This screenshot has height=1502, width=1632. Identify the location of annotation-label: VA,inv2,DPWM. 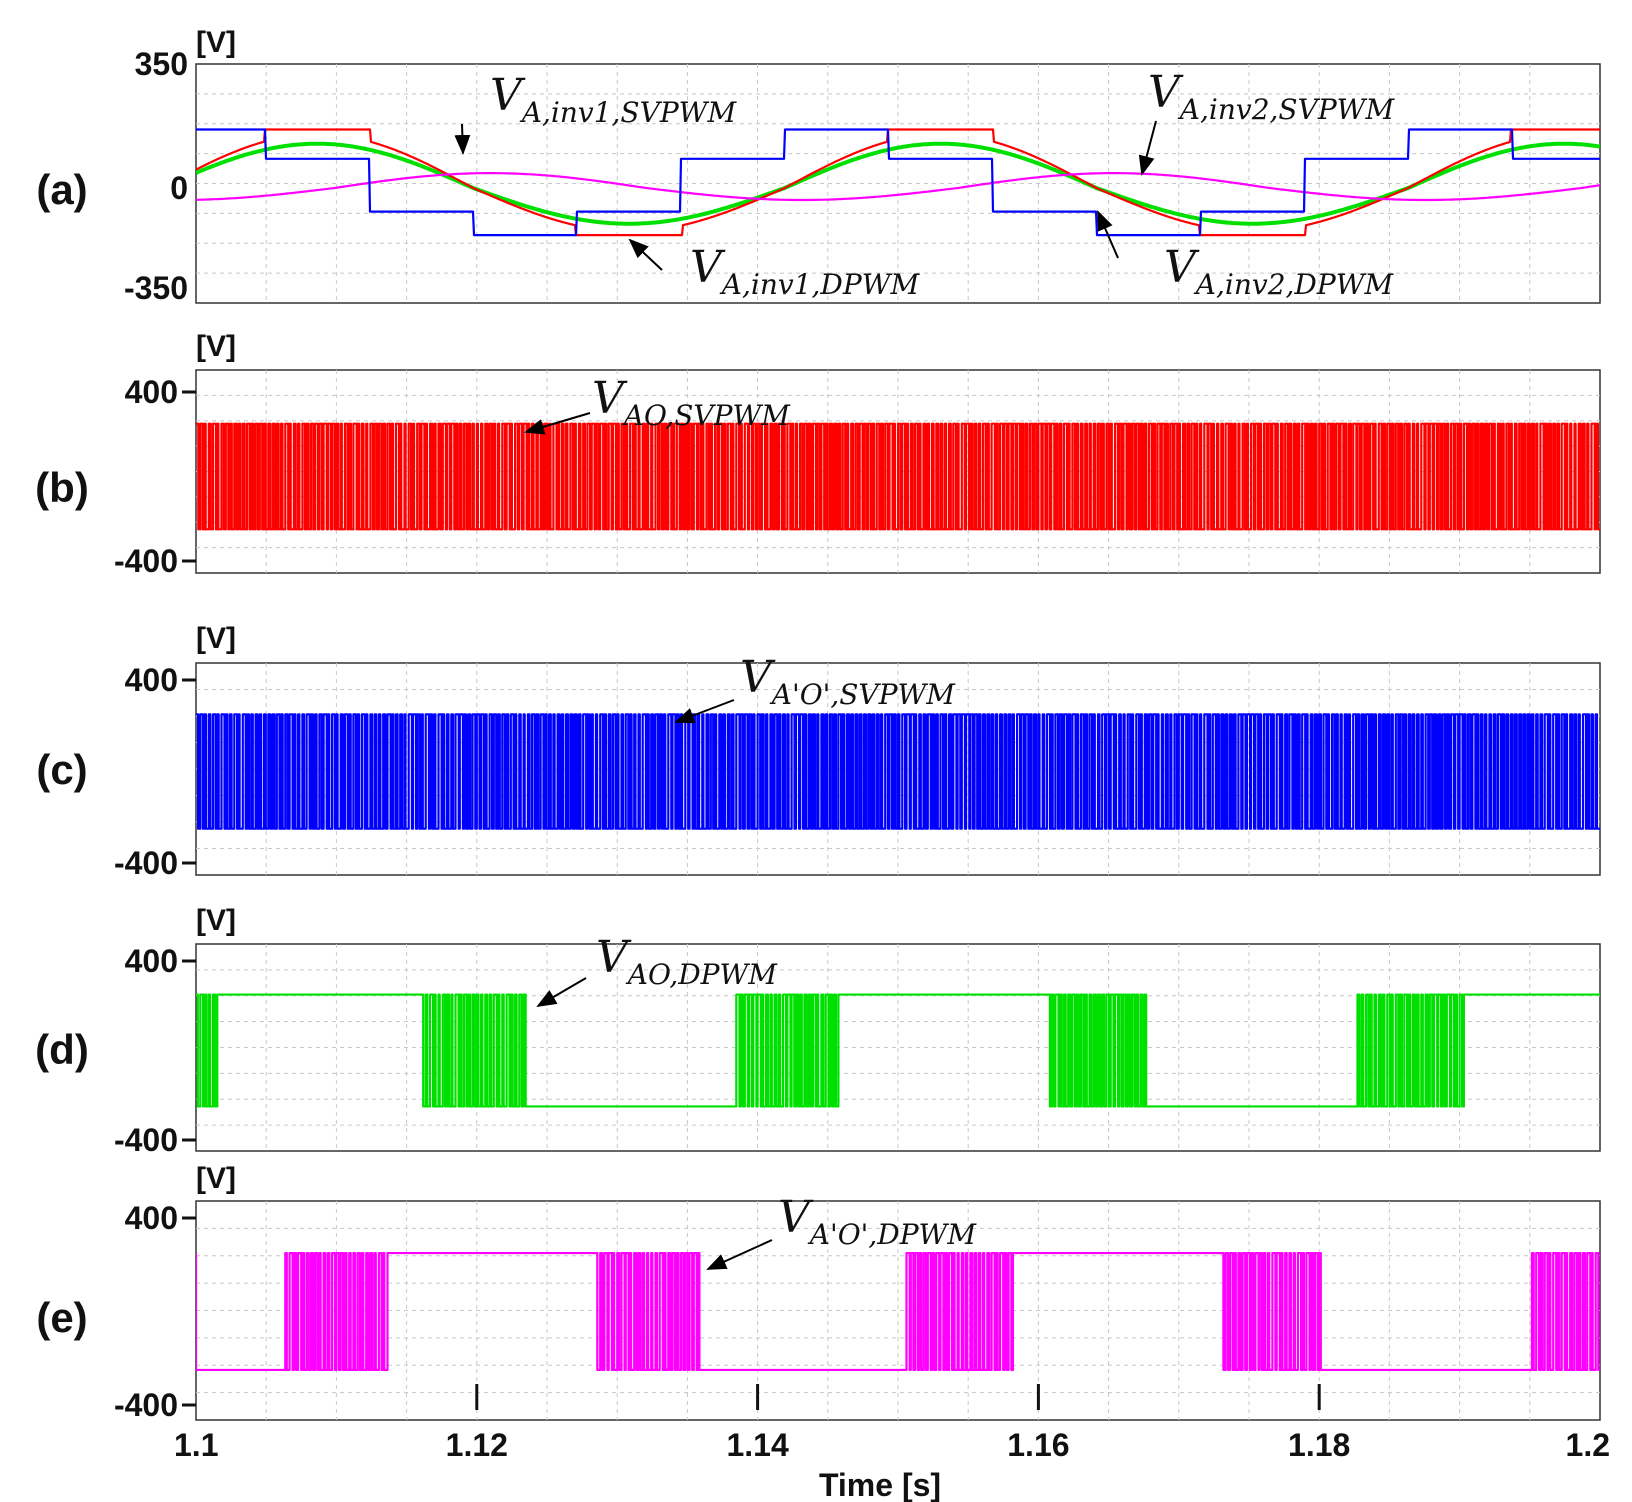
(1279, 271).